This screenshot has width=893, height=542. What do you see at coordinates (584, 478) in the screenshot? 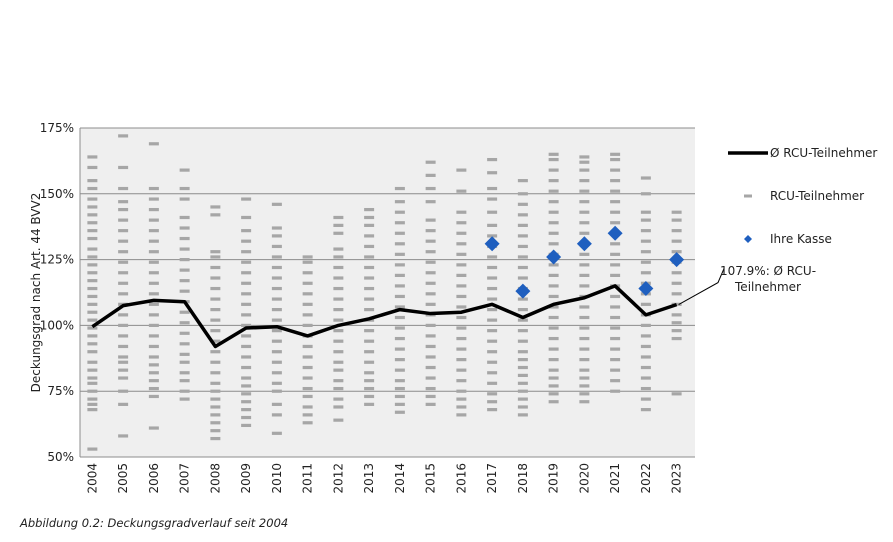
I see `x-tick-label: 2020` at bounding box center [584, 478].